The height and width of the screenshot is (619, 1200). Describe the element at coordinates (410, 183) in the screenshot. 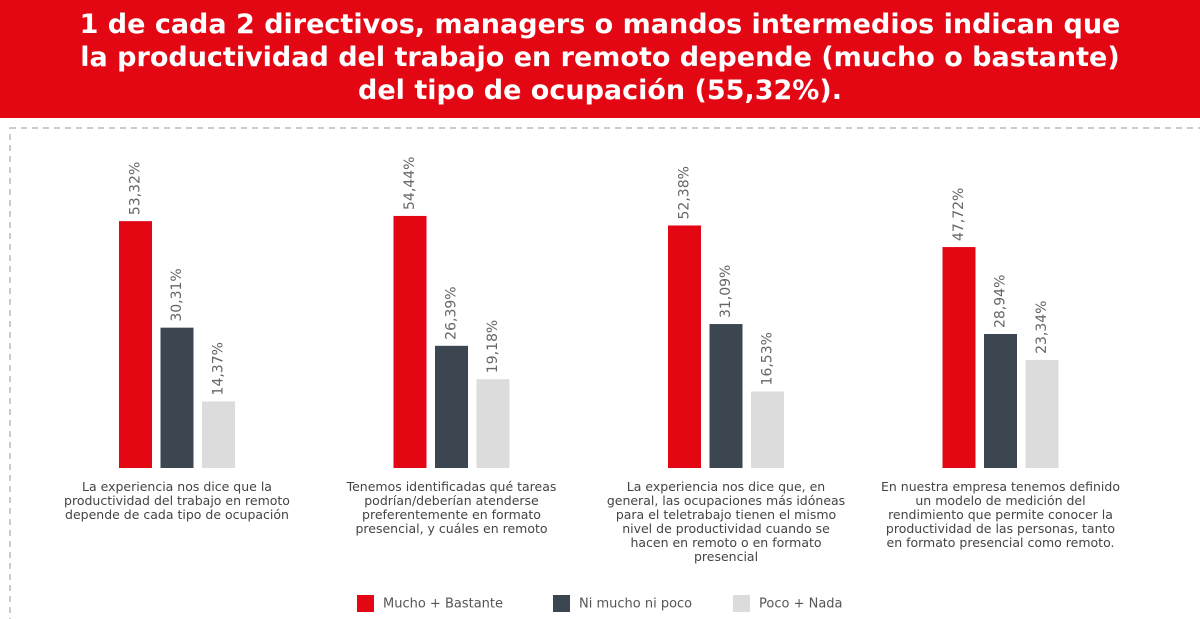

I see `value-label: 54,44%` at that location.